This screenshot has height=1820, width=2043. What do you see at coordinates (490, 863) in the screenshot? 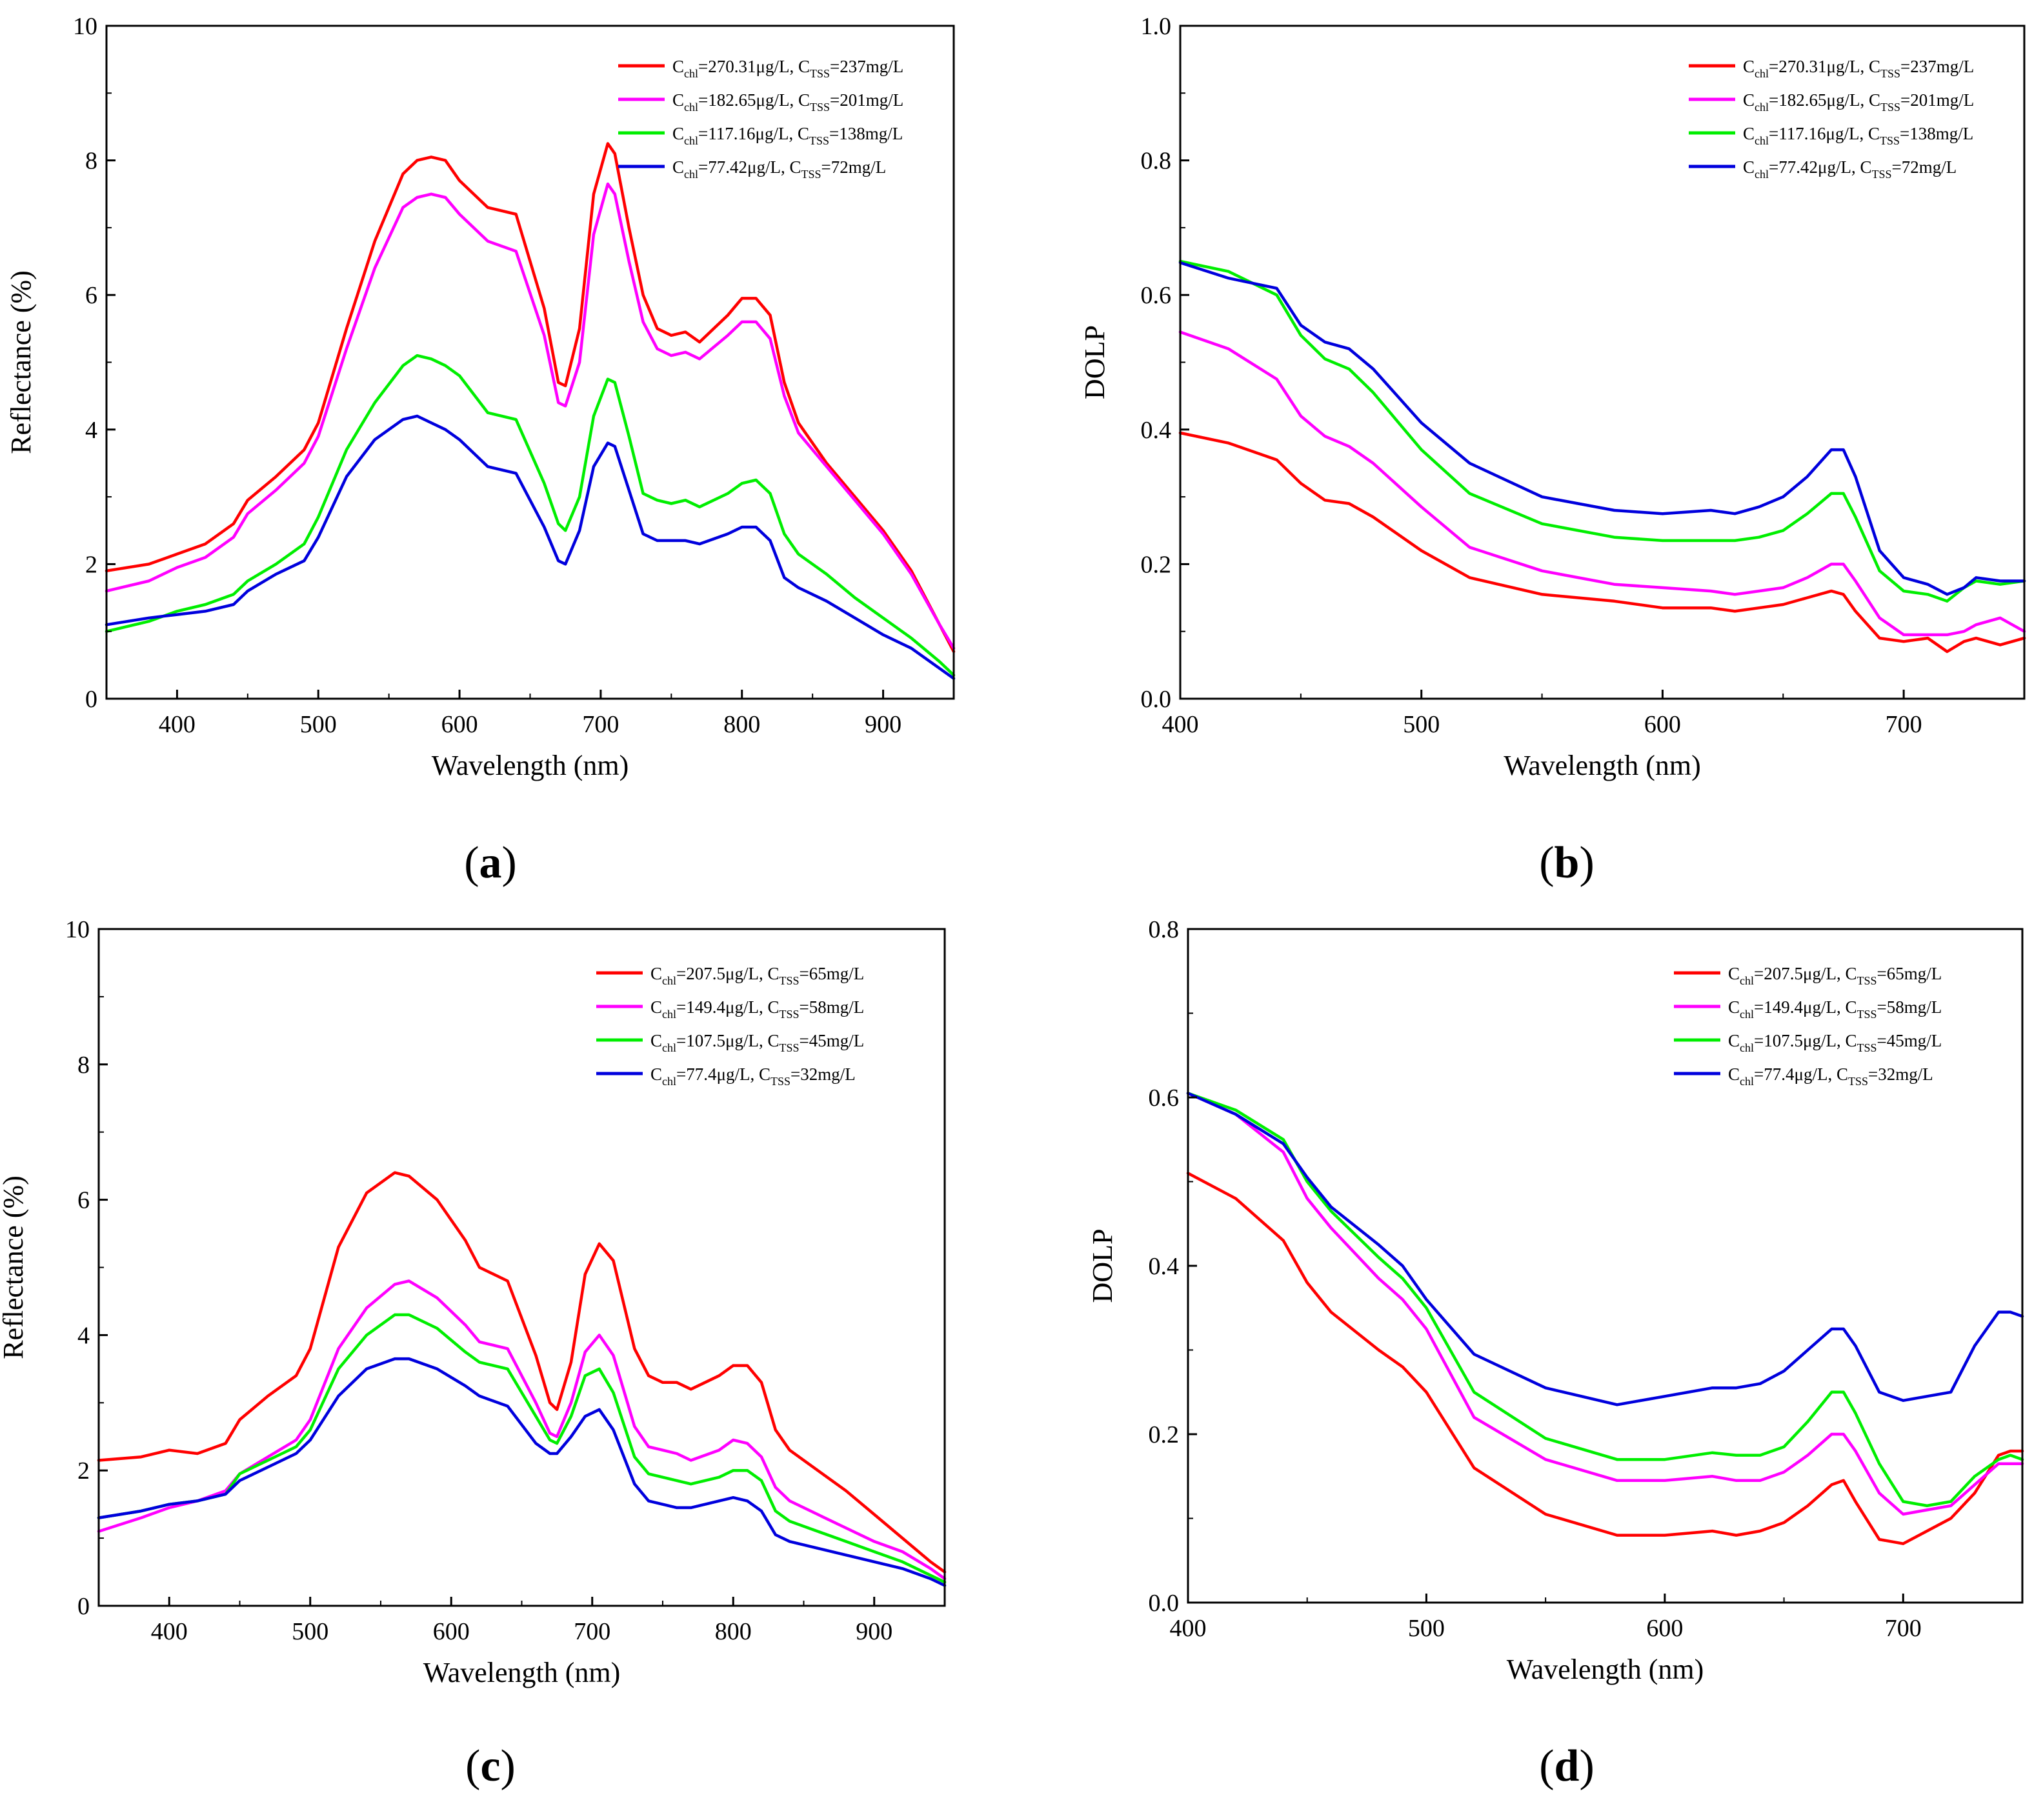
I see `panel-label: (a)` at bounding box center [490, 863].